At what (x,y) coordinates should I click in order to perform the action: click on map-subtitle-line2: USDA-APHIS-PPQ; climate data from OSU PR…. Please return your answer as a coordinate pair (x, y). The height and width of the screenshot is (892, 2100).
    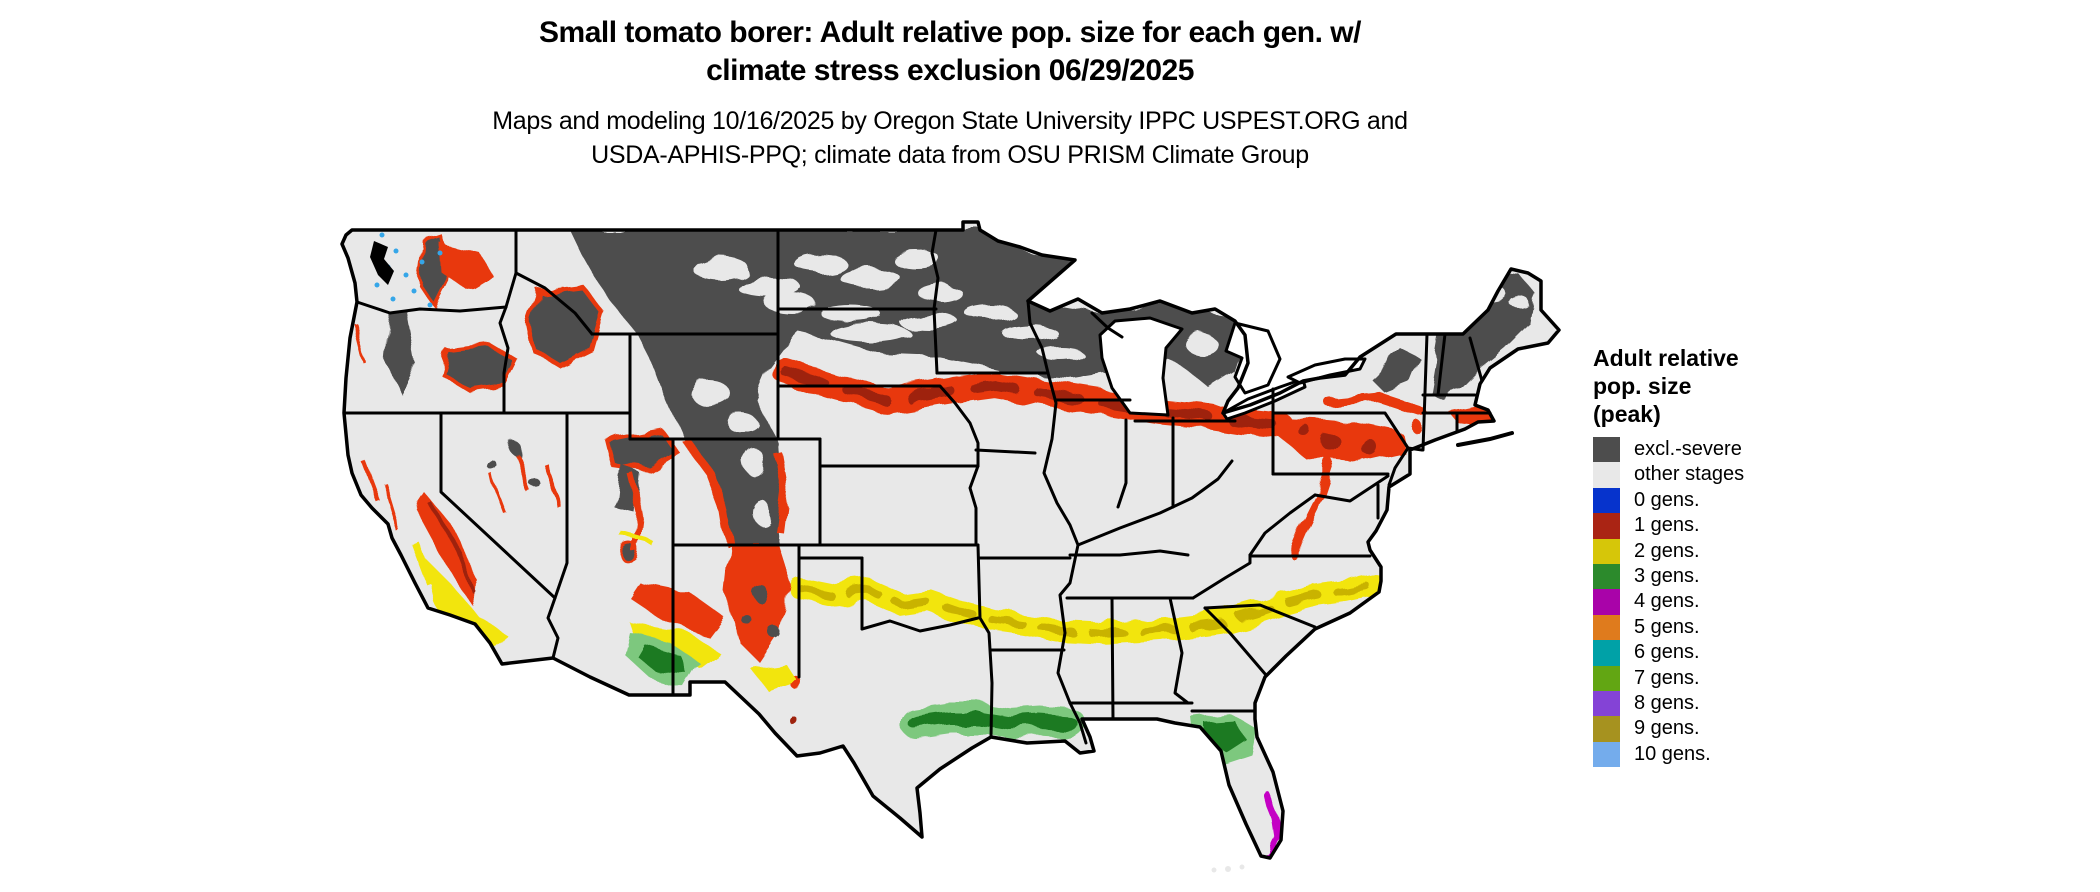
    Looking at the image, I should click on (950, 155).